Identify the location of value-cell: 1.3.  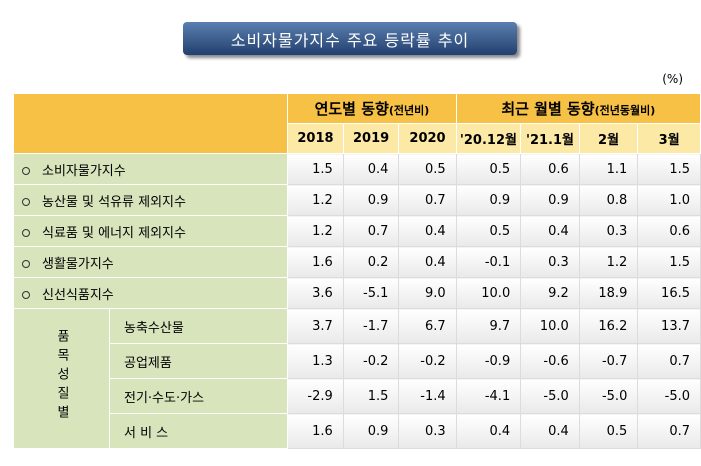
(315, 361).